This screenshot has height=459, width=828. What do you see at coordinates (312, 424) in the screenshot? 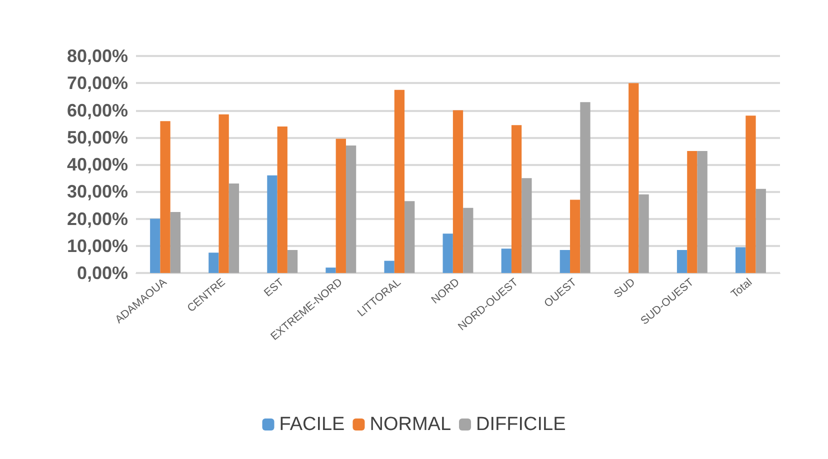
I see `legend-label: FACILE` at bounding box center [312, 424].